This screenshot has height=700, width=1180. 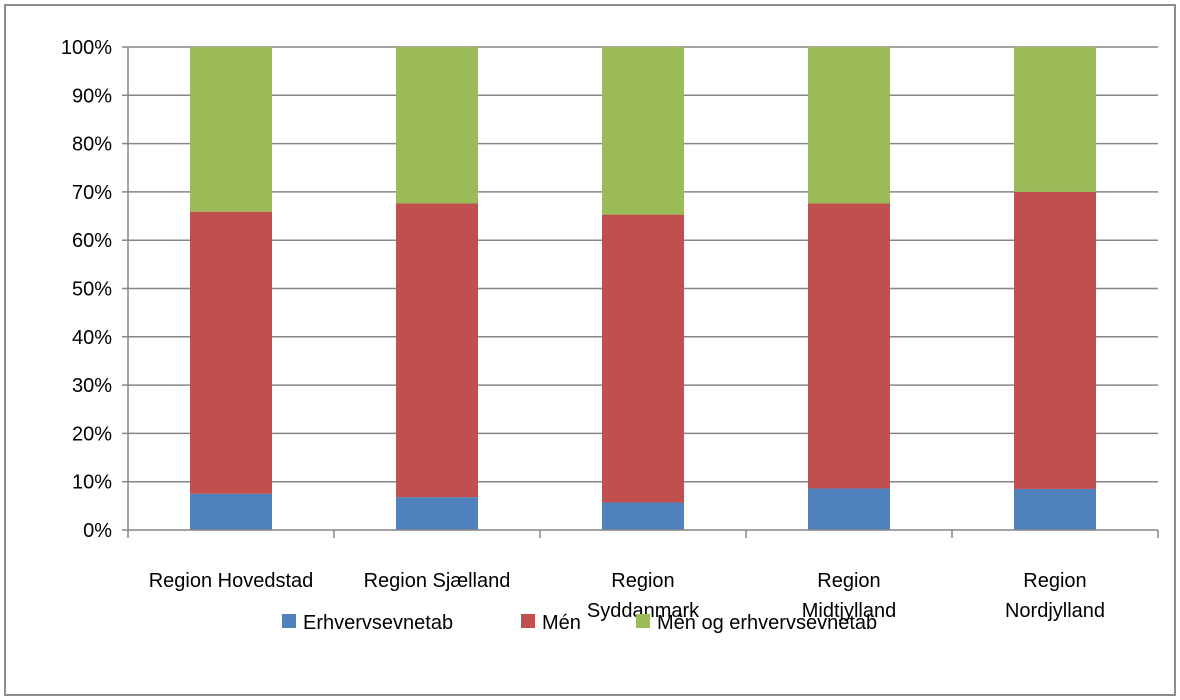 What do you see at coordinates (561, 623) in the screenshot?
I see `legend-label: Mén` at bounding box center [561, 623].